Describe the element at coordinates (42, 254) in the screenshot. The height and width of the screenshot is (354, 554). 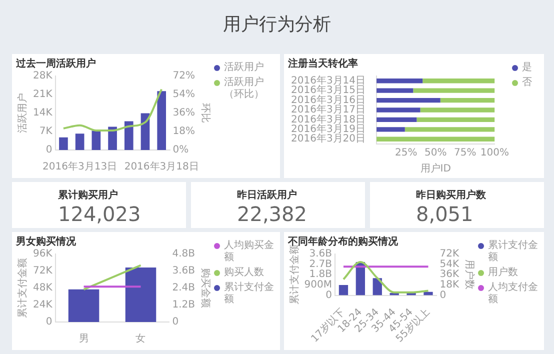
I see `y-tick-label: 96K` at that location.